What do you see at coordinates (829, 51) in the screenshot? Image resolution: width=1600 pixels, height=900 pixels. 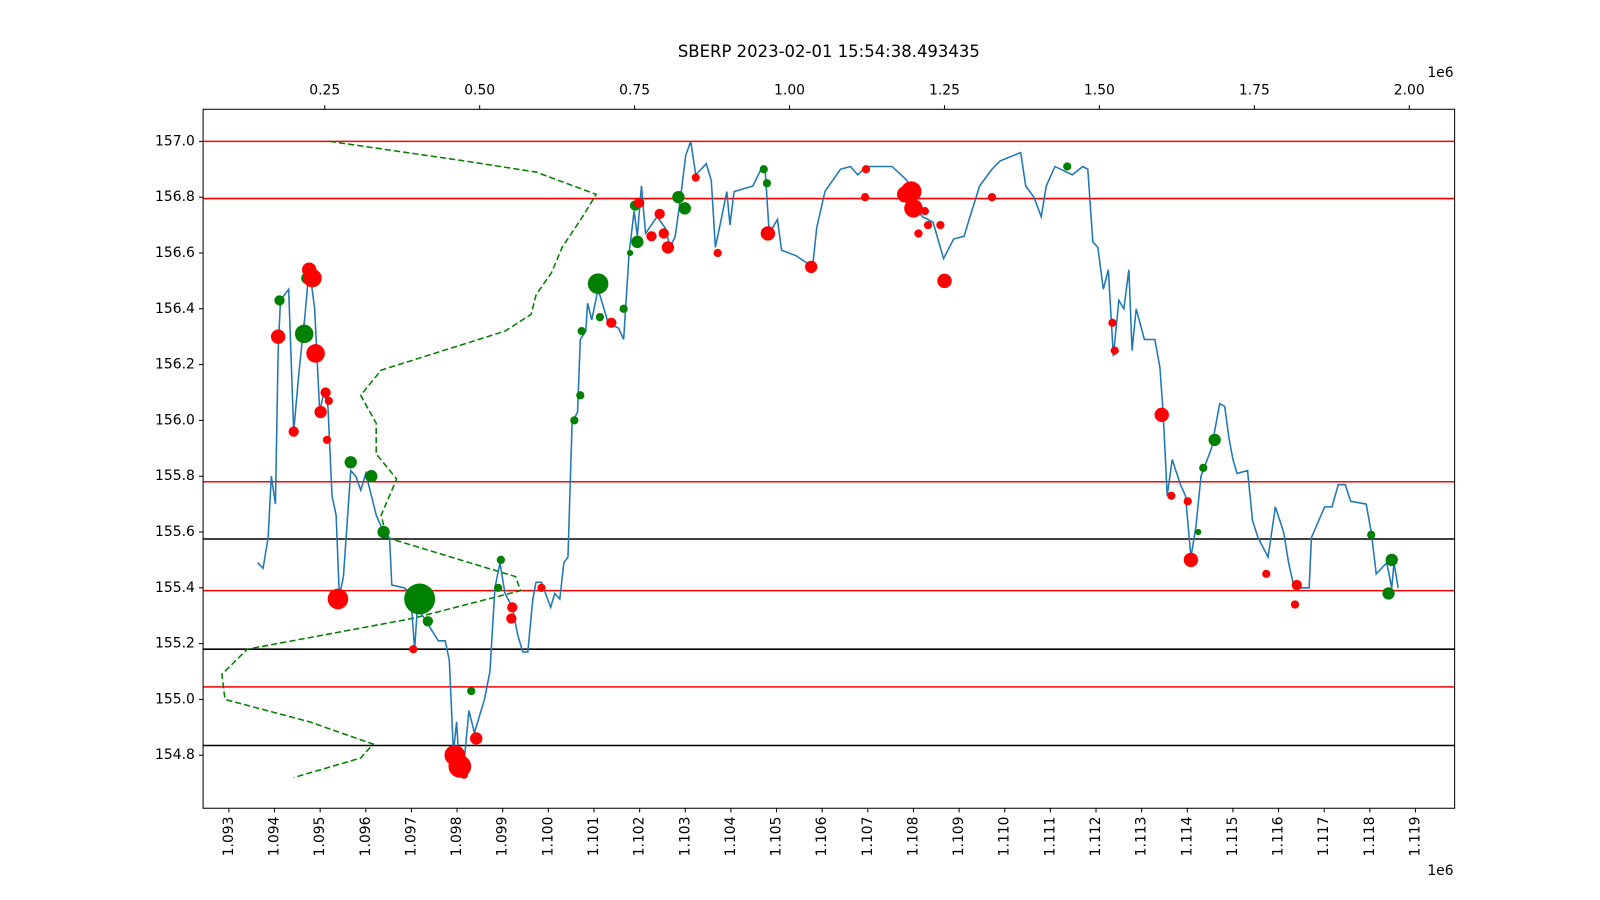 I see `chart-title: SBERP 2023-02-01 15:54:38.493435` at bounding box center [829, 51].